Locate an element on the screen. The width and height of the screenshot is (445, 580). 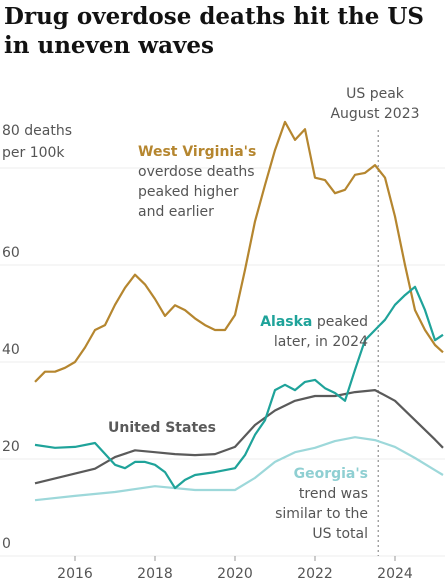
annotation-text: trend was similar to the US total is located at coordinates (321, 514).